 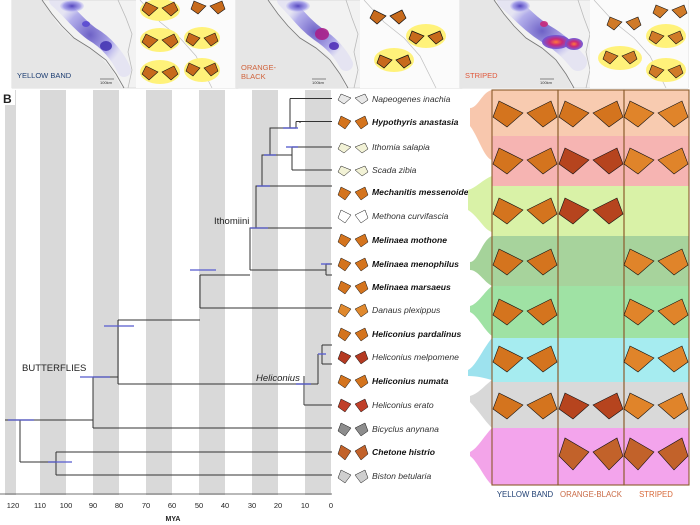 I want to click on map-panel-yellow-band: YELLOW BAND 100km, so click(x=125, y=44).